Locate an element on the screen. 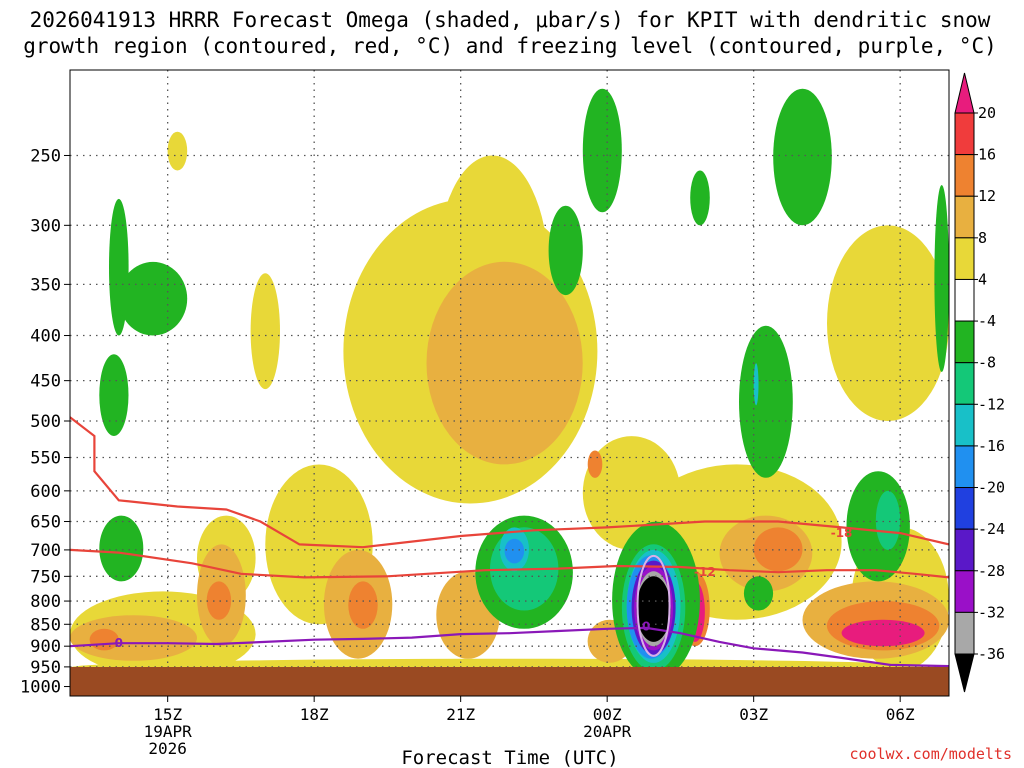 This screenshot has width=1024, height=768. colorbar-bottom-arrow is located at coordinates (964, 673).